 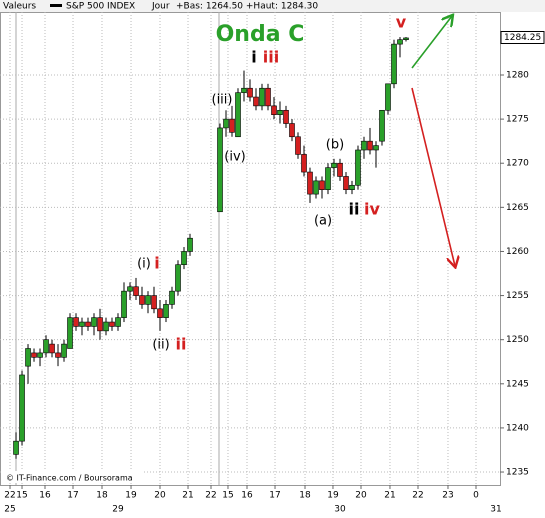 I want to click on y-tick-label: 1235, so click(x=517, y=473).